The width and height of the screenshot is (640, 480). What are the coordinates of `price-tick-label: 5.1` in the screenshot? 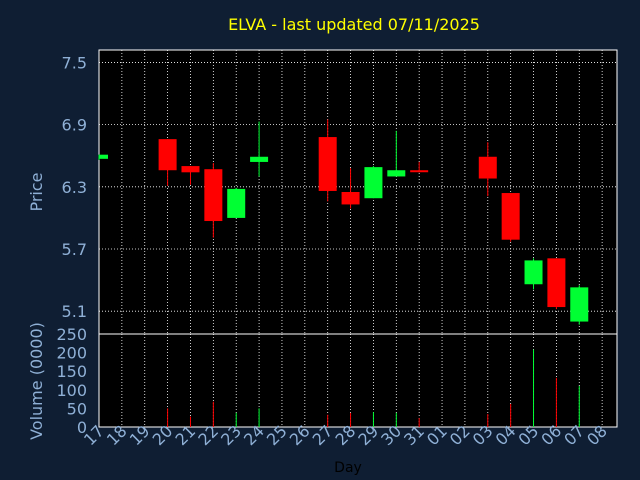 It's located at (74, 311).